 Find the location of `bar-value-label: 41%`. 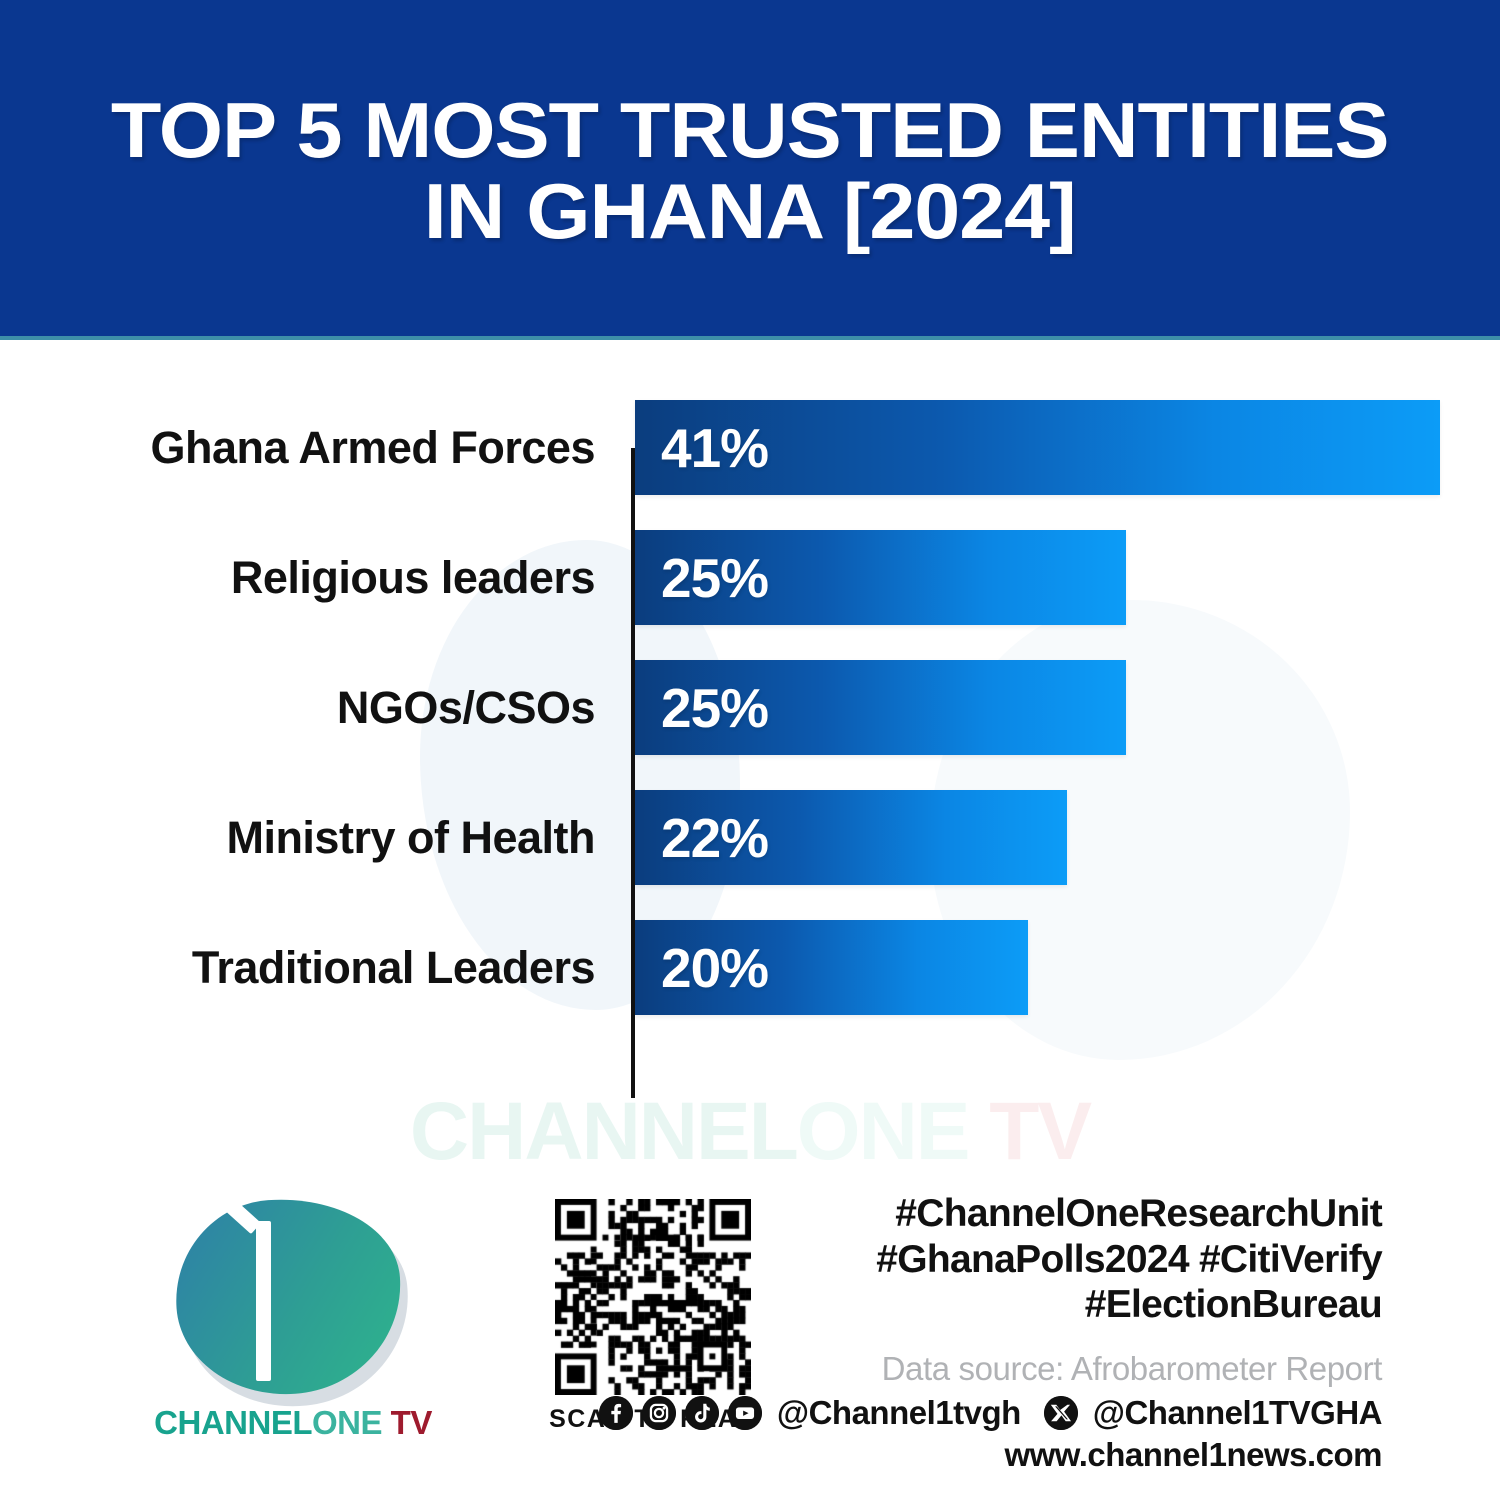

bar-value-label: 41% is located at coordinates (715, 447).